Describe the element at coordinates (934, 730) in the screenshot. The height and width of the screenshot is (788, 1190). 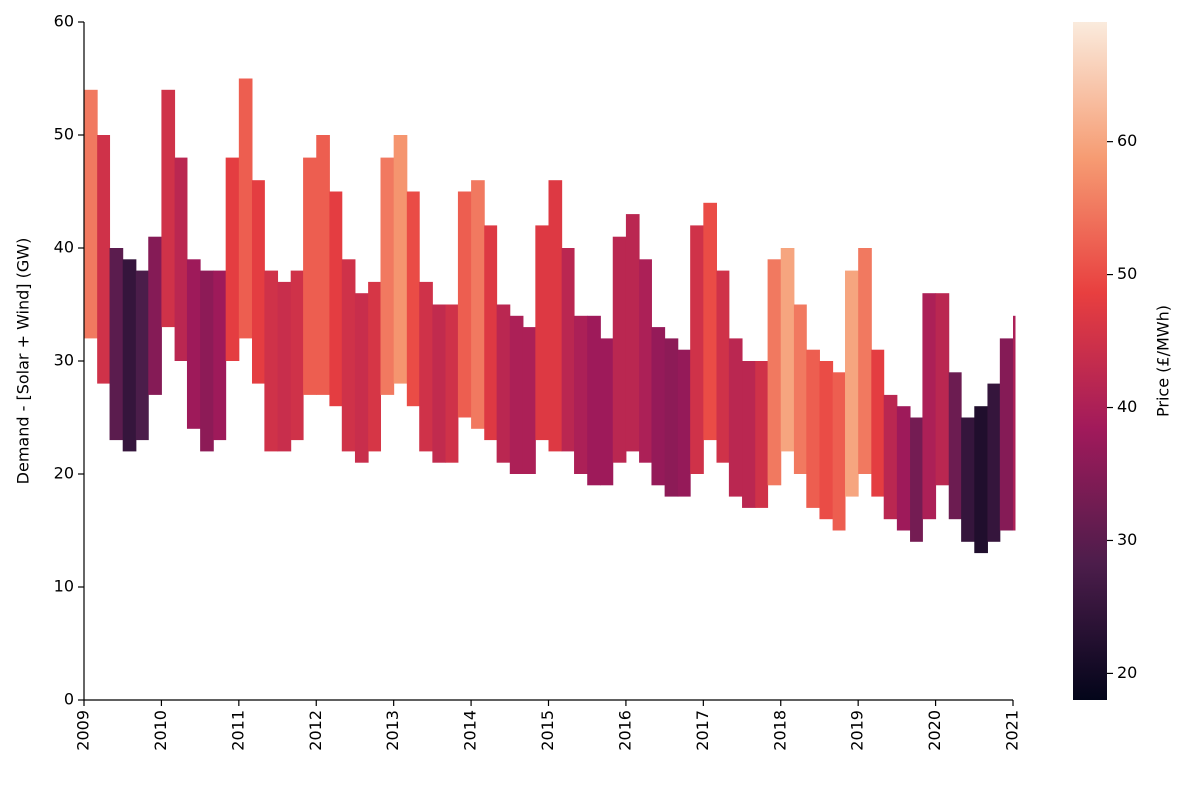
I see `x-tick-label: 2020` at that location.